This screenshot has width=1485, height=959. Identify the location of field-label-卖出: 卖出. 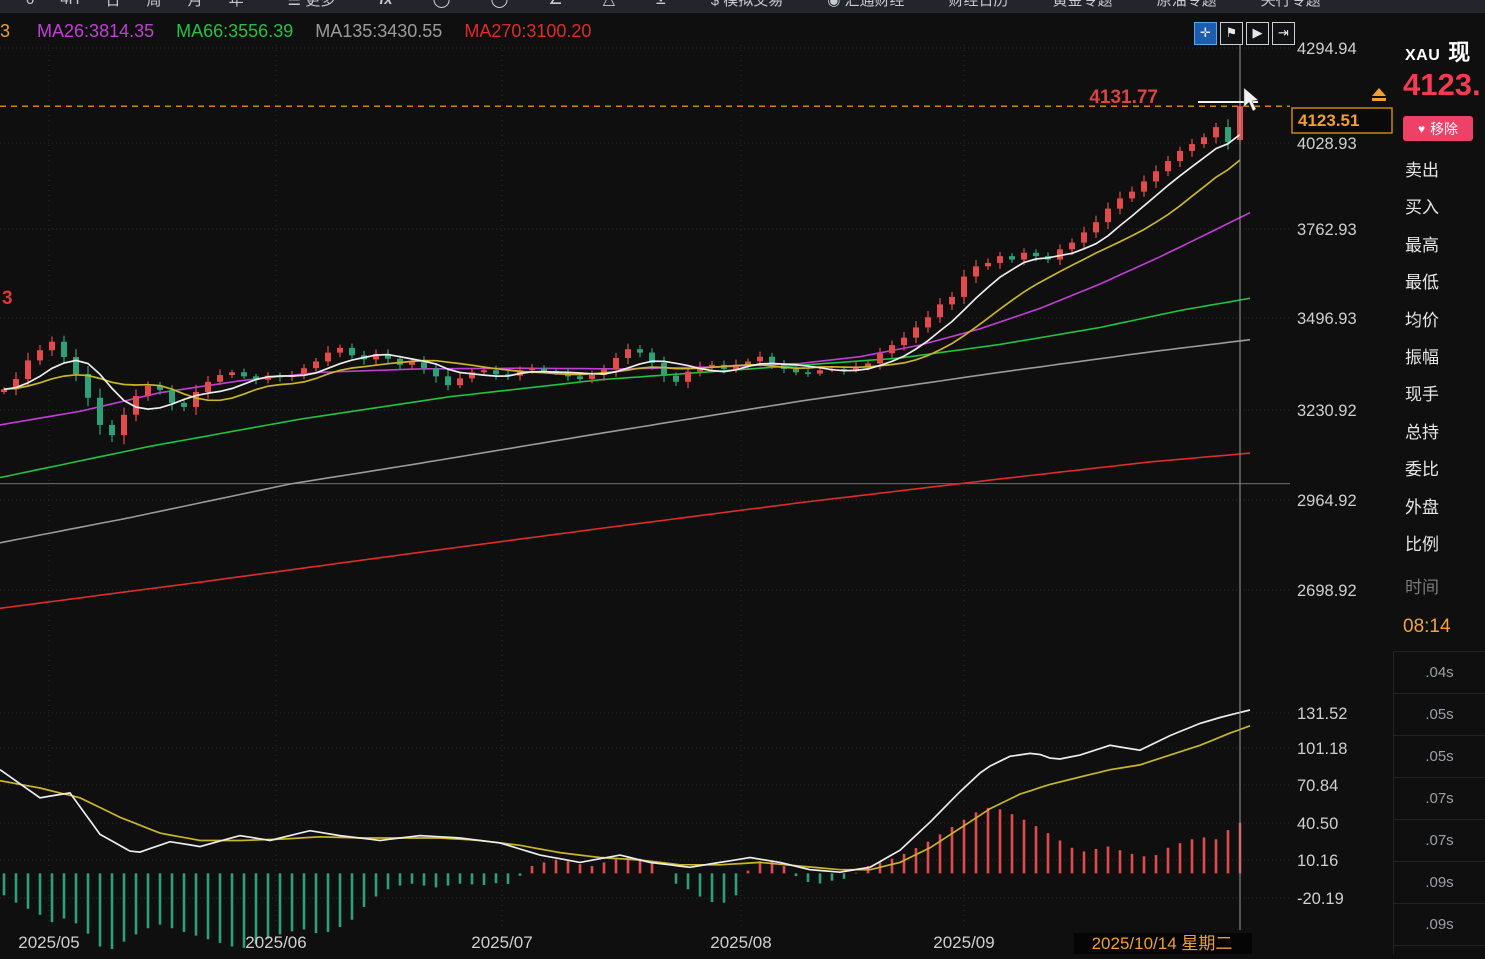
(1422, 170).